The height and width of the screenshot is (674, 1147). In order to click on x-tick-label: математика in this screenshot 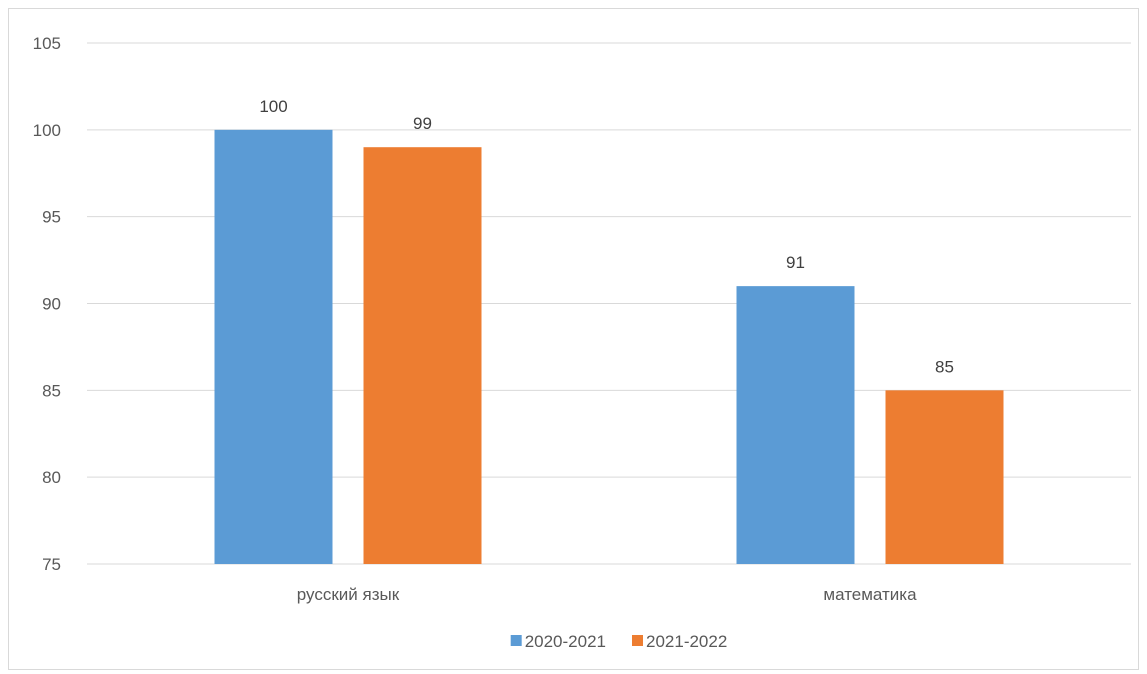, I will do `click(870, 594)`.